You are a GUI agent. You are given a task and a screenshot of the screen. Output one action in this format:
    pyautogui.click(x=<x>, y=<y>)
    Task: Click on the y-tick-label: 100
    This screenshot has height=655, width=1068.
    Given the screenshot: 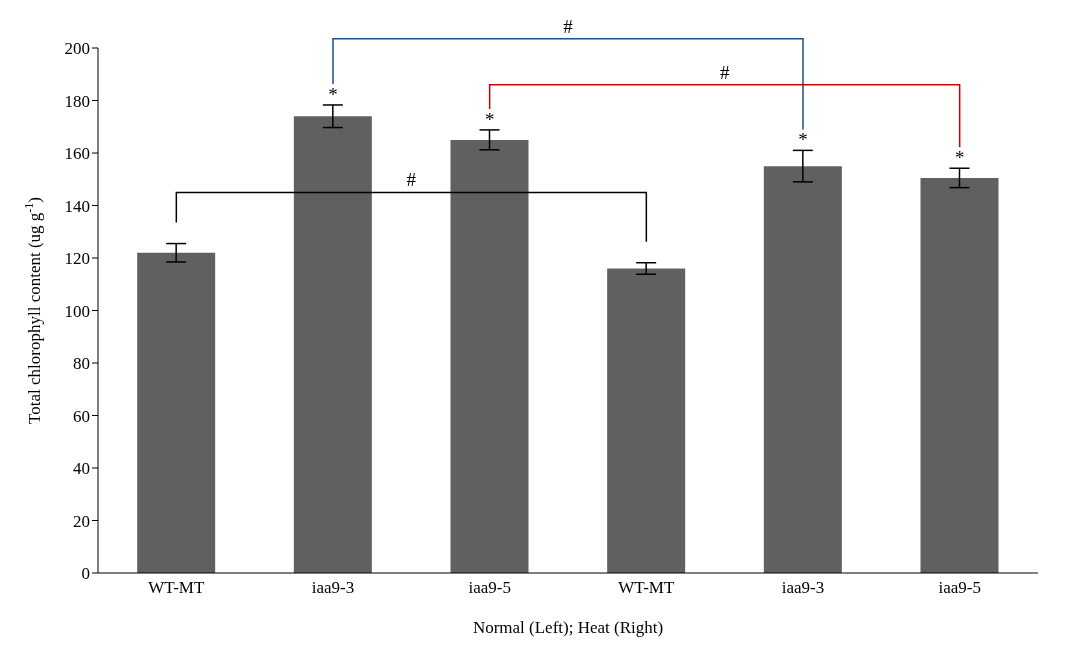 What is the action you would take?
    pyautogui.click(x=77, y=311)
    